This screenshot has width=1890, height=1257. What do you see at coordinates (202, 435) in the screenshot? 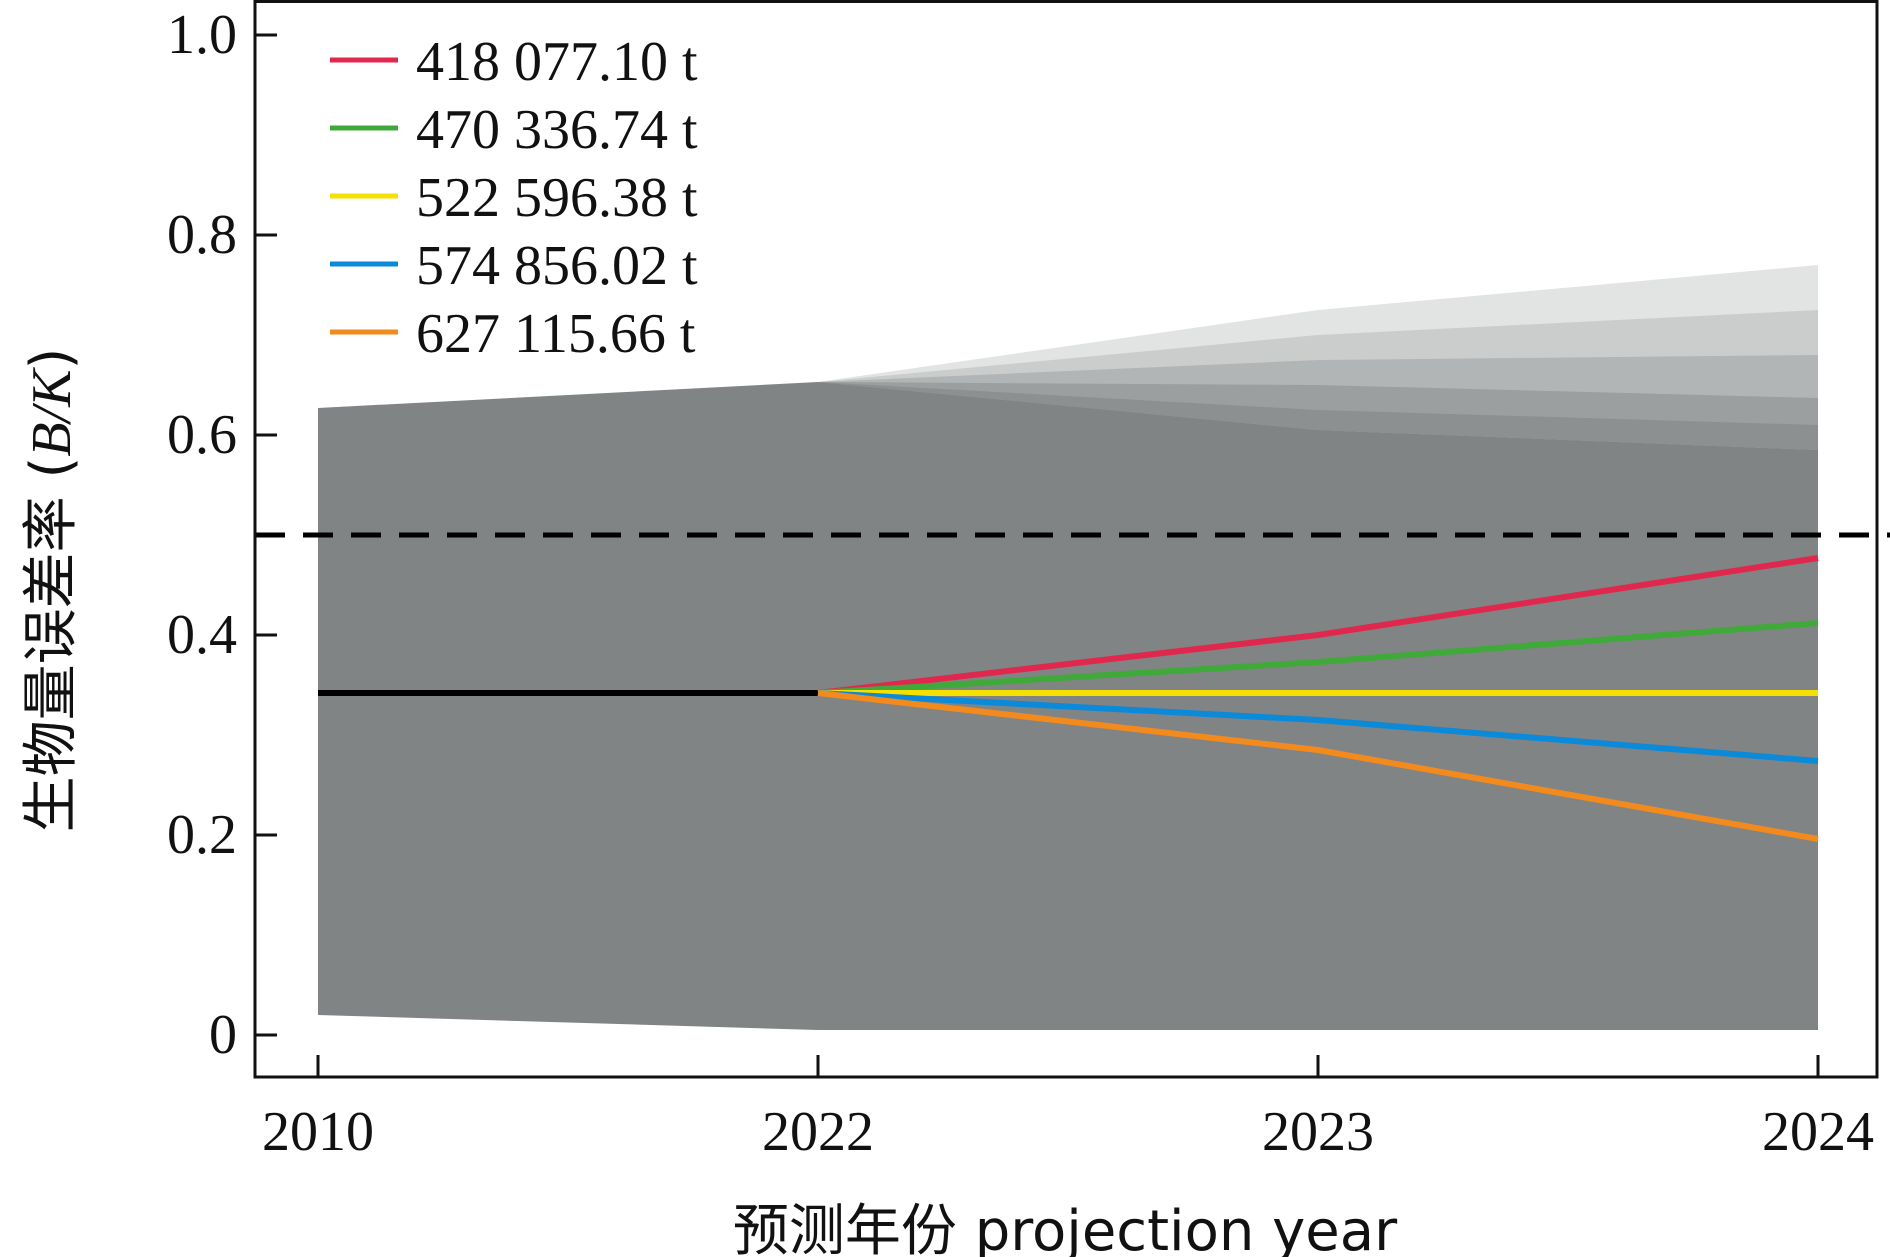
I see `y-tick-label: 0.6` at bounding box center [202, 435].